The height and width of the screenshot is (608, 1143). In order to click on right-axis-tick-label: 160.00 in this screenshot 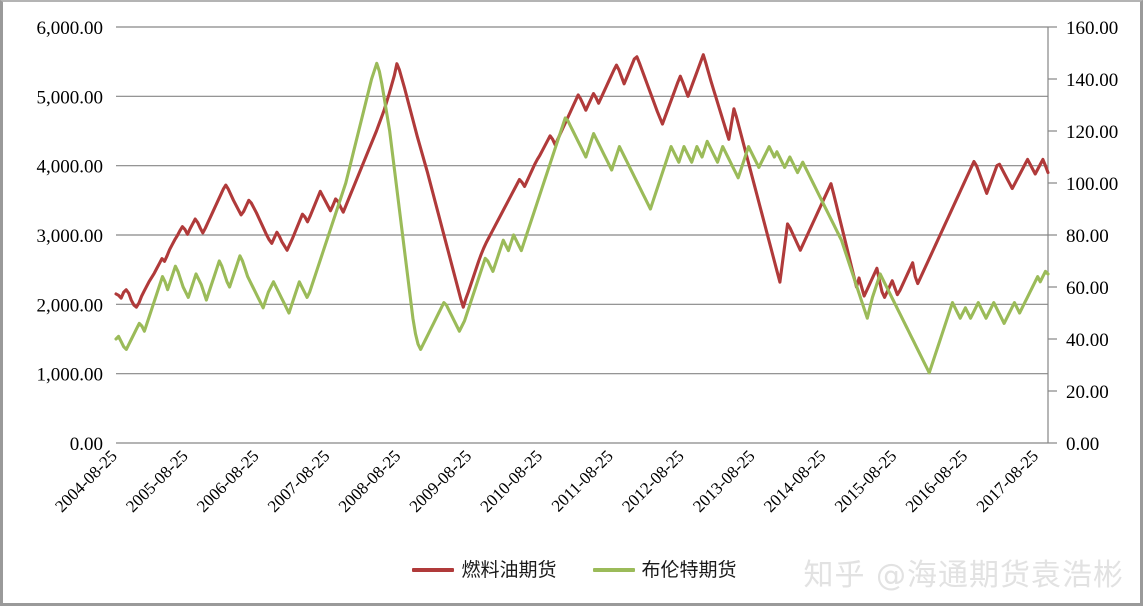, I will do `click(1092, 28)`.